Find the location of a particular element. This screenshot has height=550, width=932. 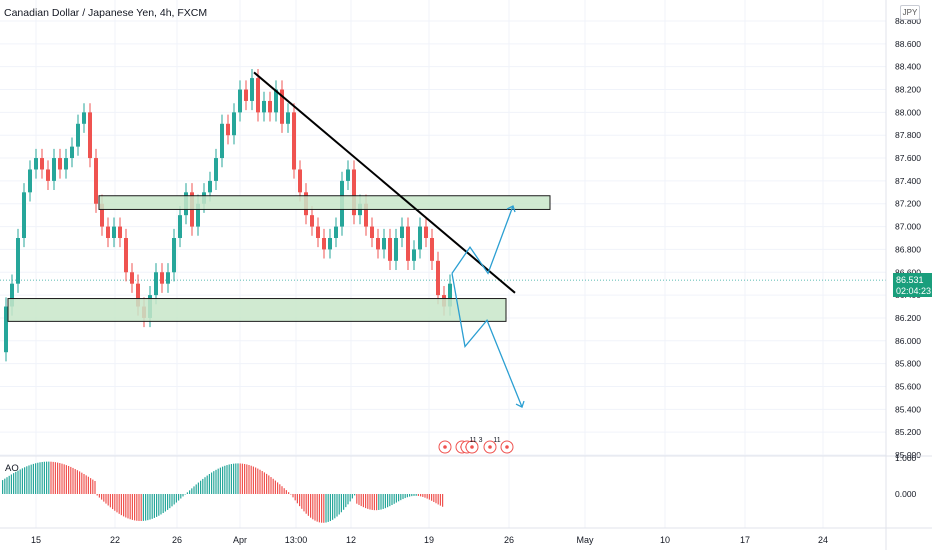

current-price: 86.531 is located at coordinates (910, 280).